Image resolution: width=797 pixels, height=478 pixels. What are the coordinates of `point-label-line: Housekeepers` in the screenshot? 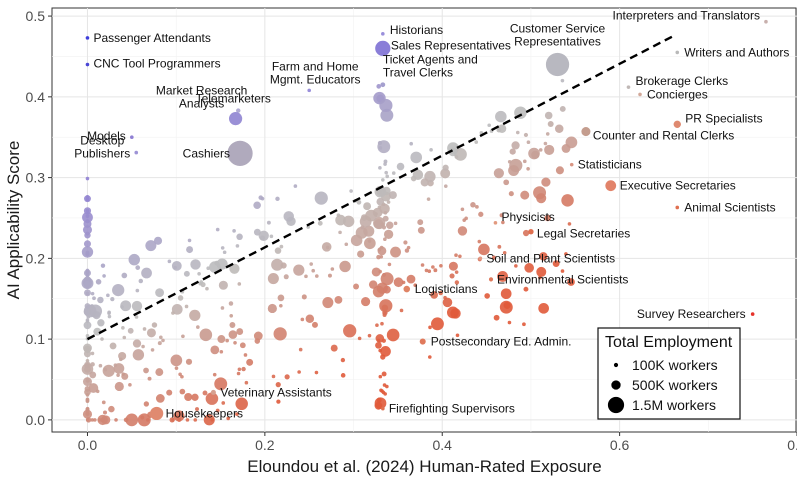 It's located at (204, 413).